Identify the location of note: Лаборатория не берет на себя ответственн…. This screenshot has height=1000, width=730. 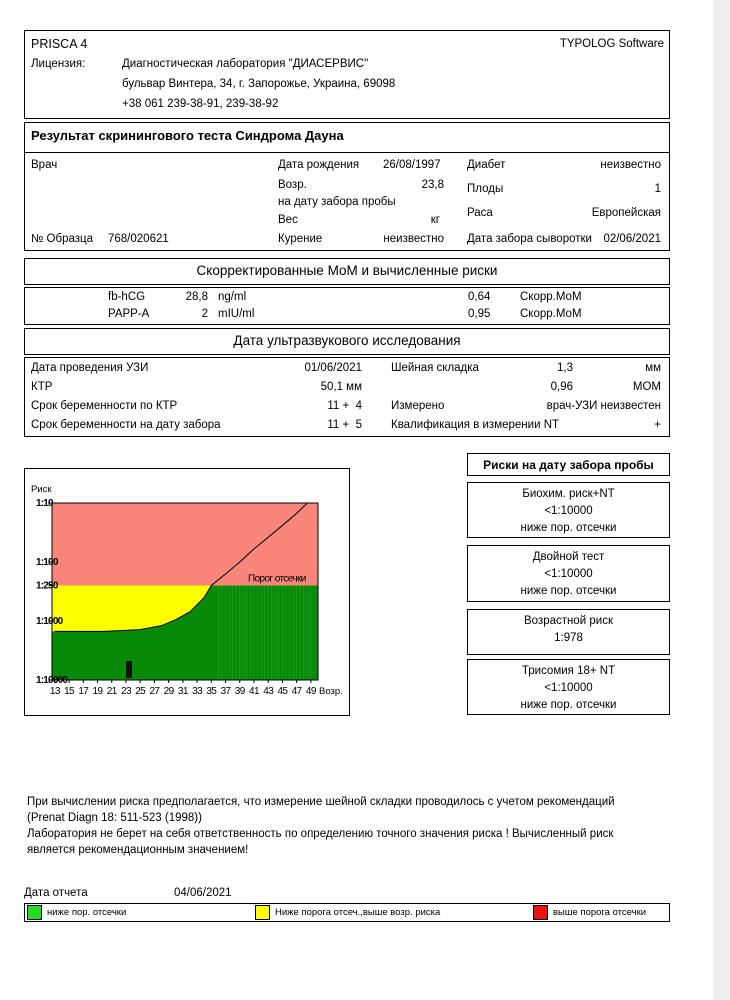
(320, 834).